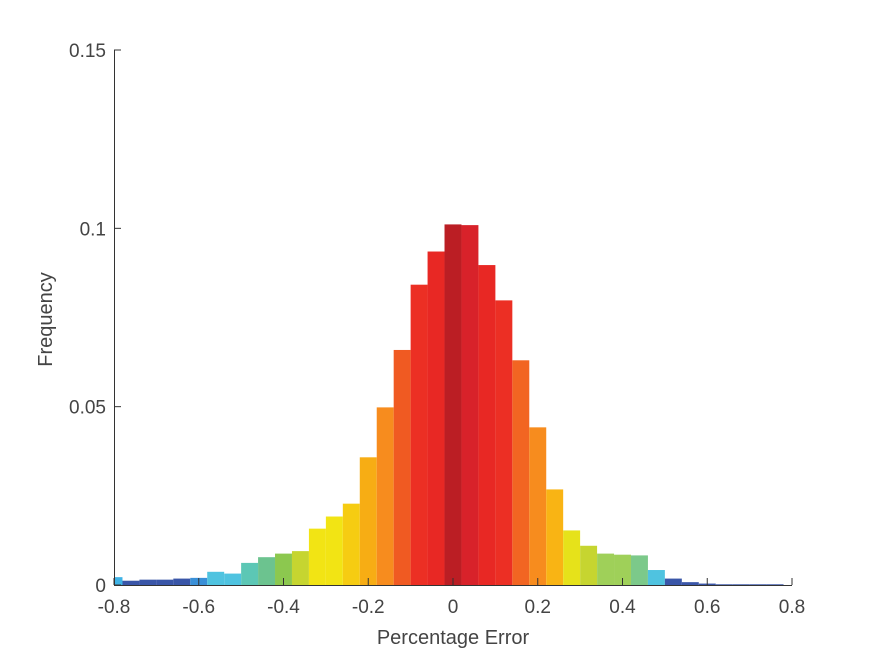 This screenshot has height=656, width=875. I want to click on x-axis-title: Percentage Error, so click(453, 638).